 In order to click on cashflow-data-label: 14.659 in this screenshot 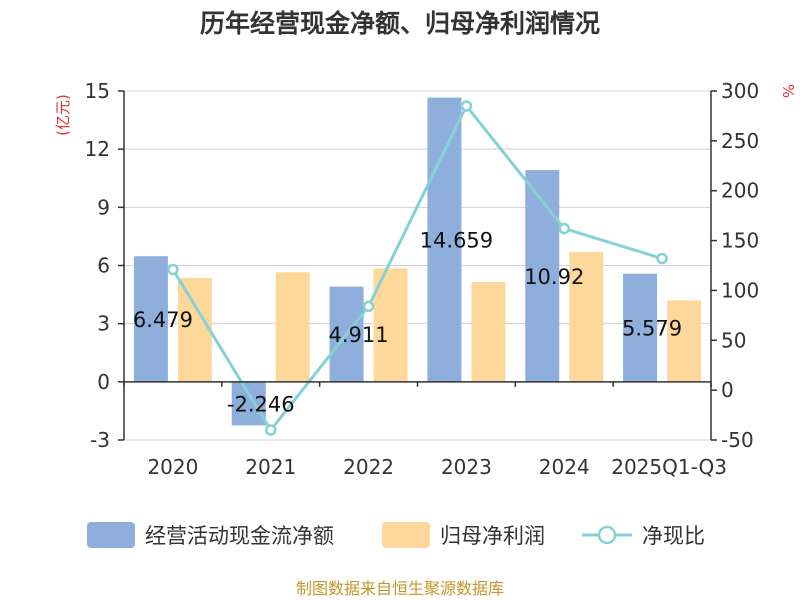, I will do `click(456, 241)`.